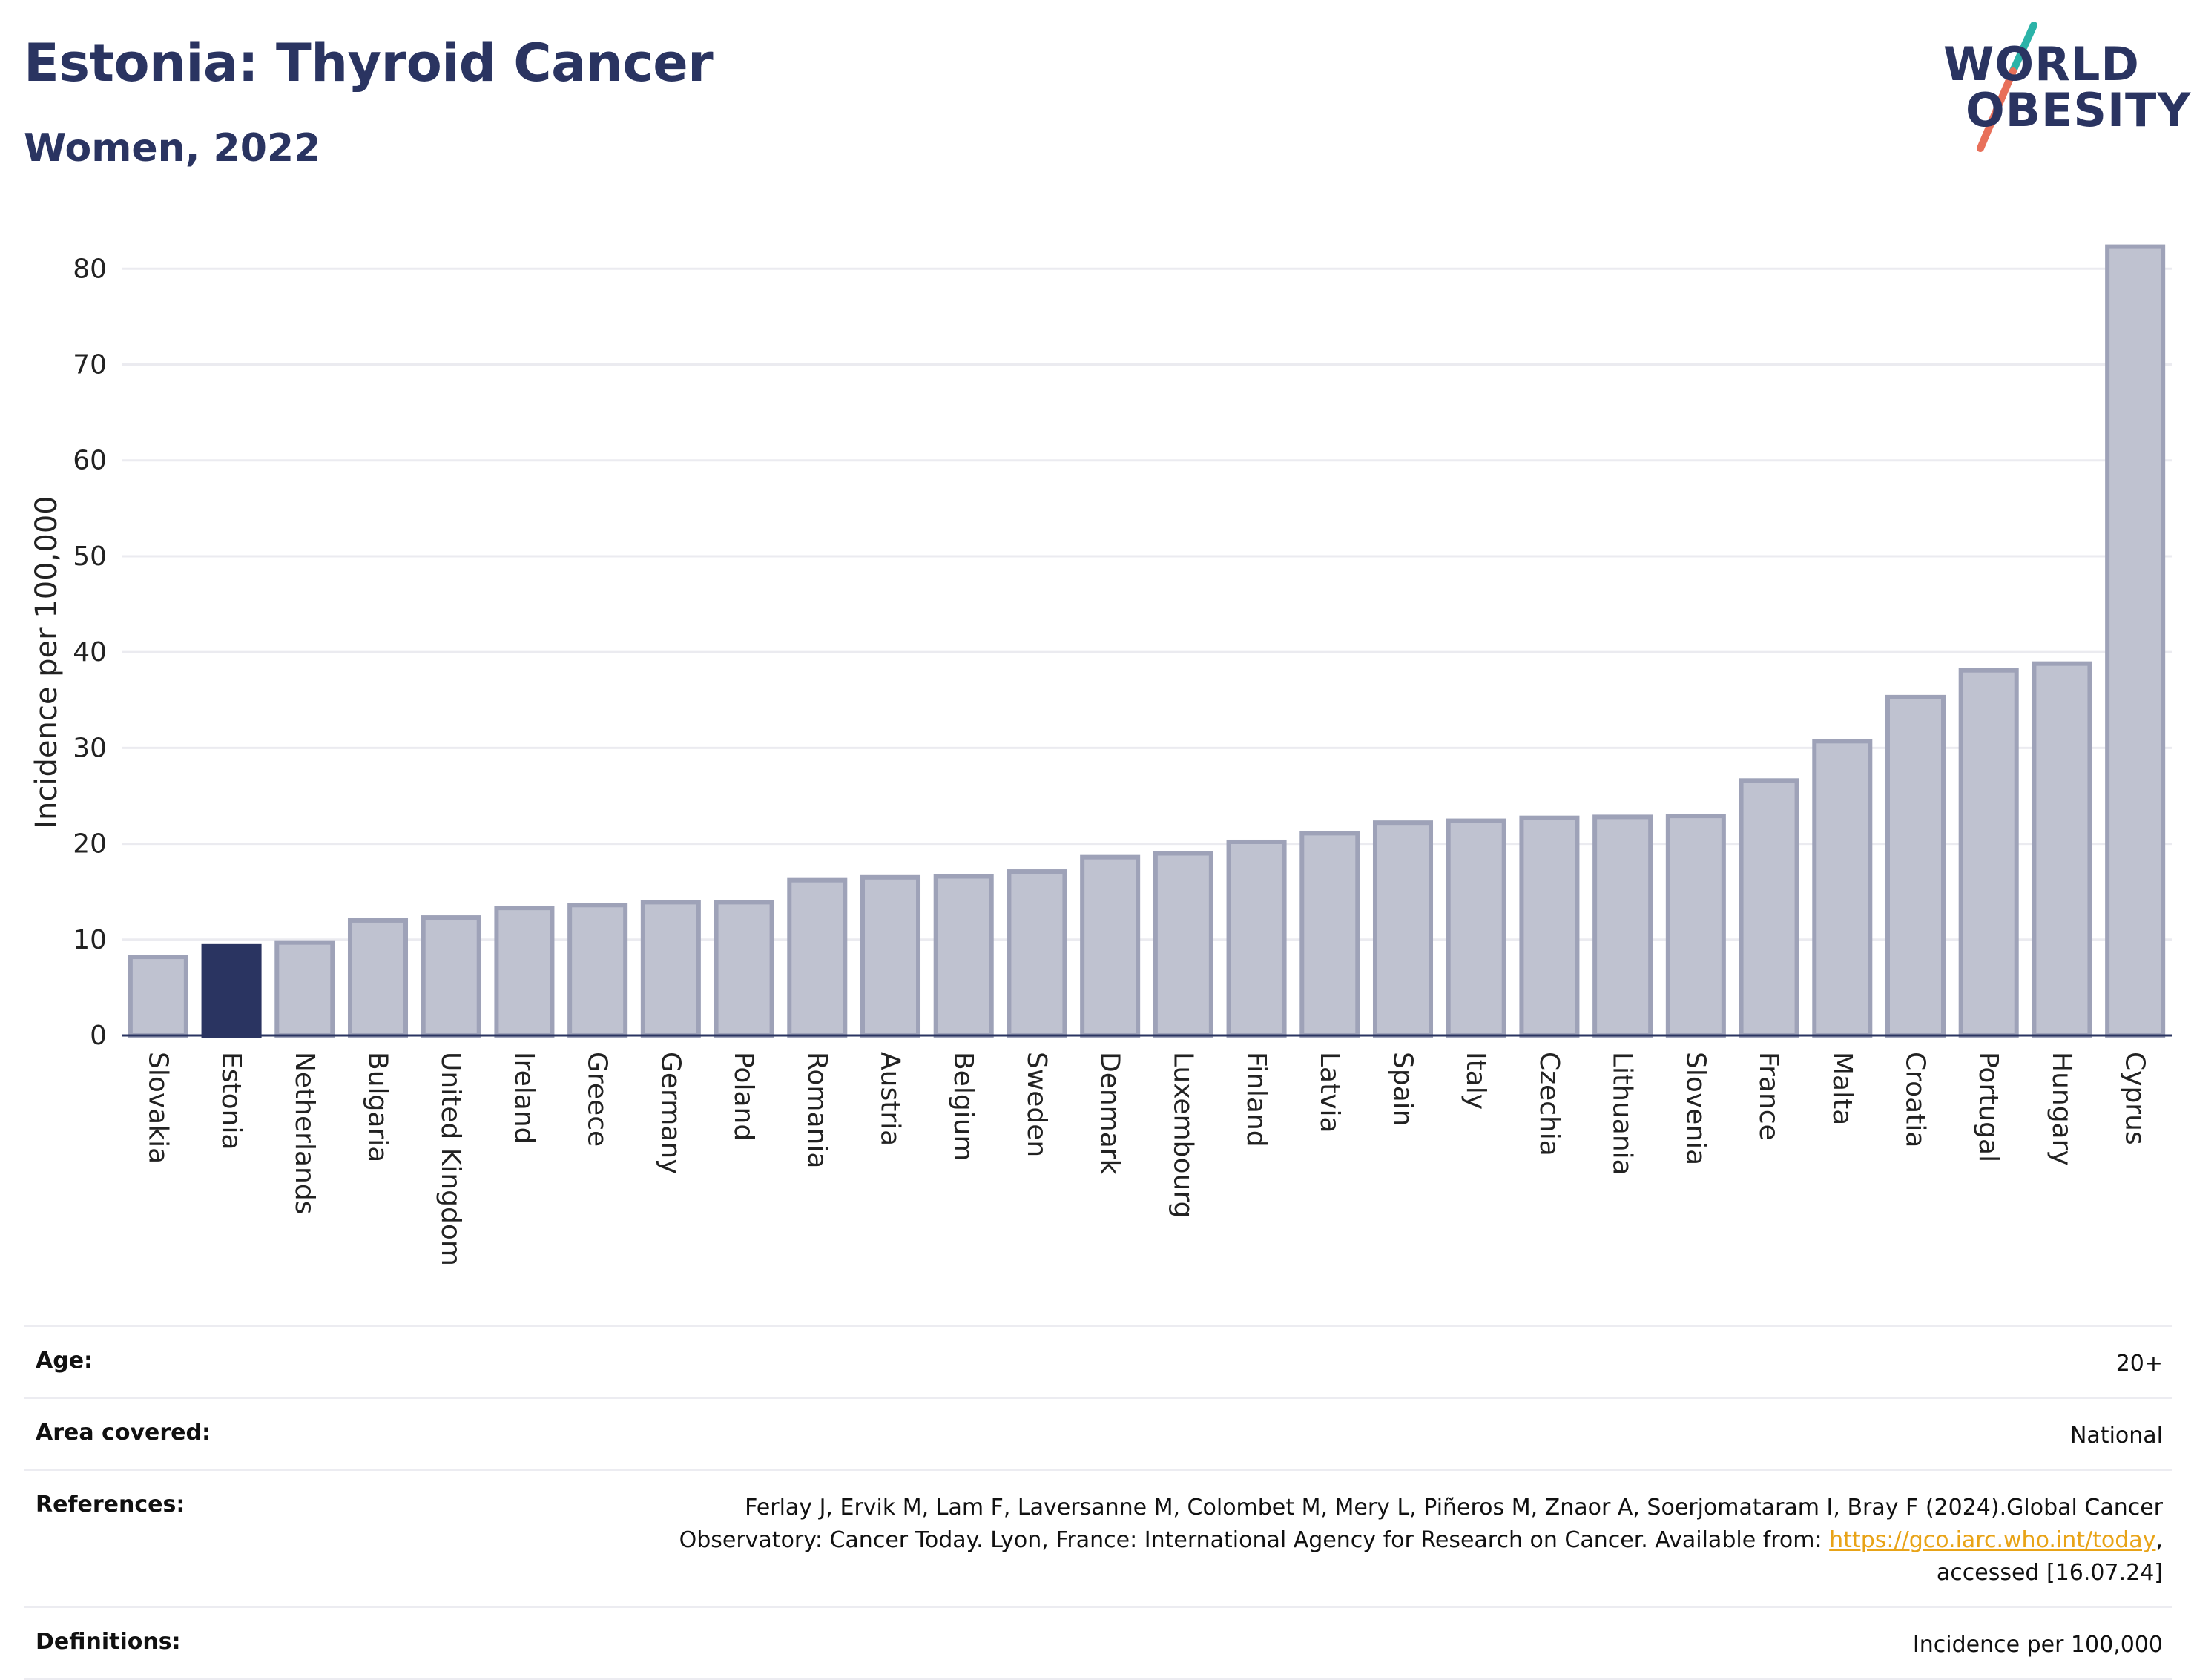 This screenshot has width=2194, height=1680. What do you see at coordinates (817, 958) in the screenshot?
I see `bar-romania` at bounding box center [817, 958].